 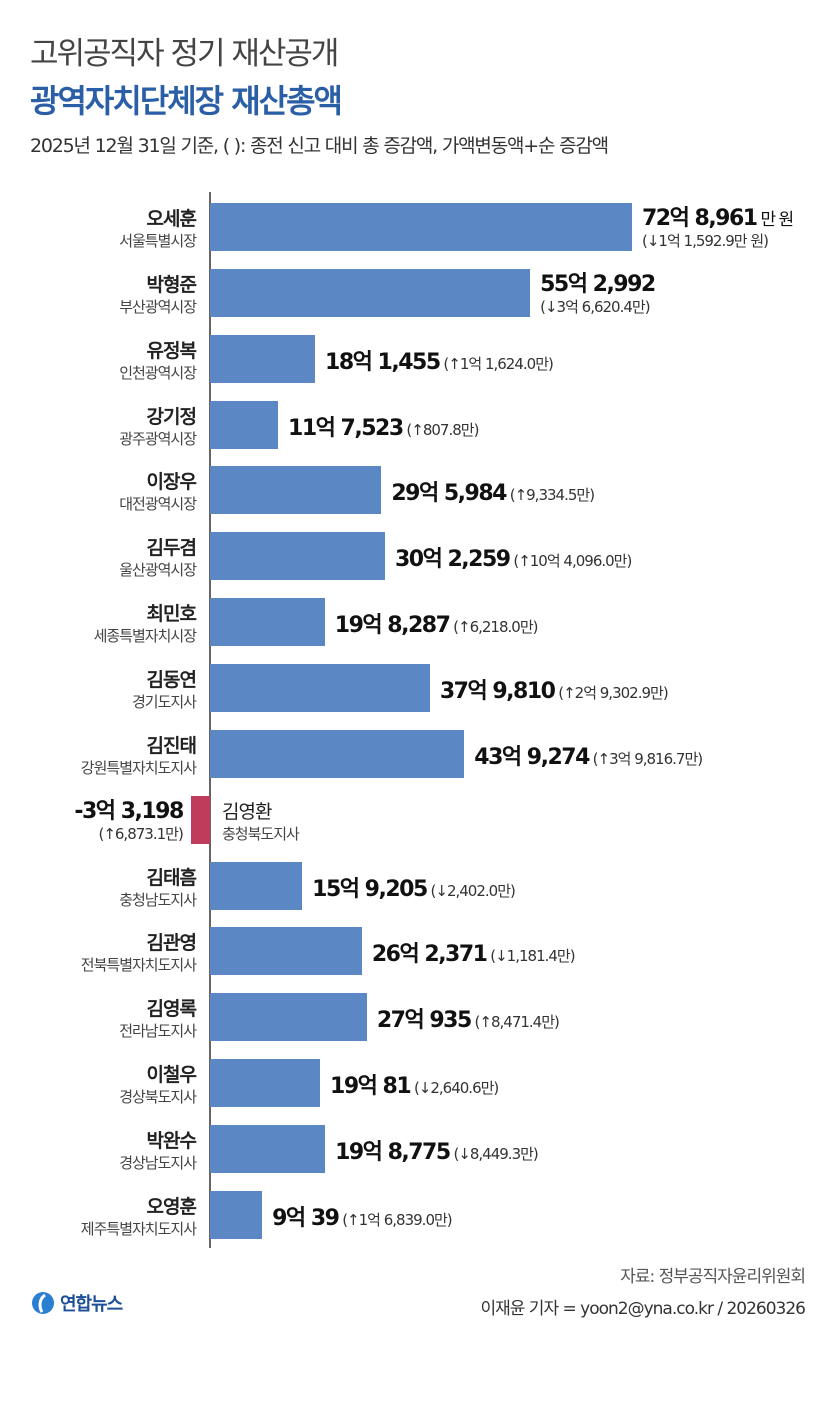 What do you see at coordinates (530, 956) in the screenshot?
I see `change-label: (↓1,181.4만)` at bounding box center [530, 956].